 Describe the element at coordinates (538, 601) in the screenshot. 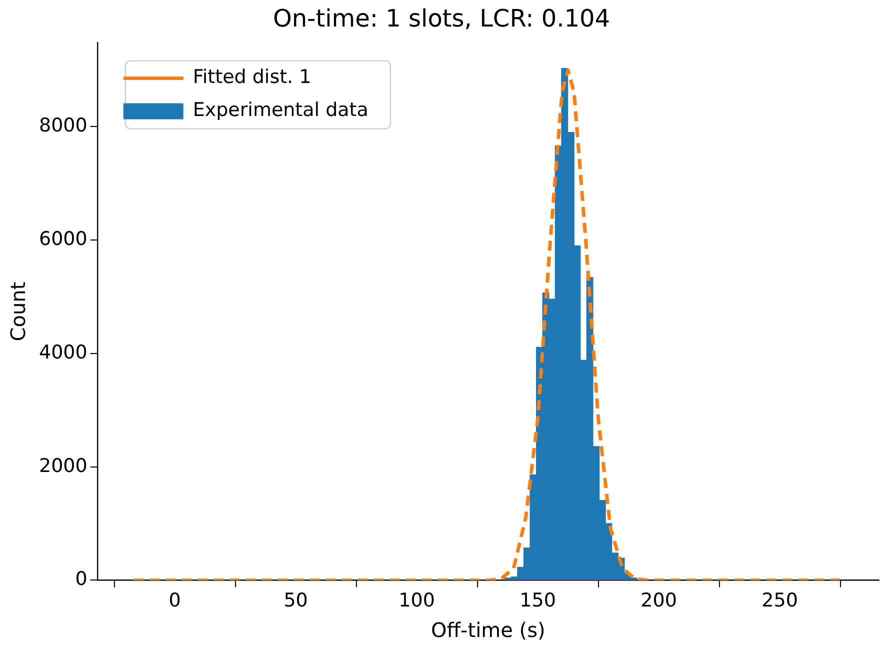

I see `x-tick-label: 150` at that location.